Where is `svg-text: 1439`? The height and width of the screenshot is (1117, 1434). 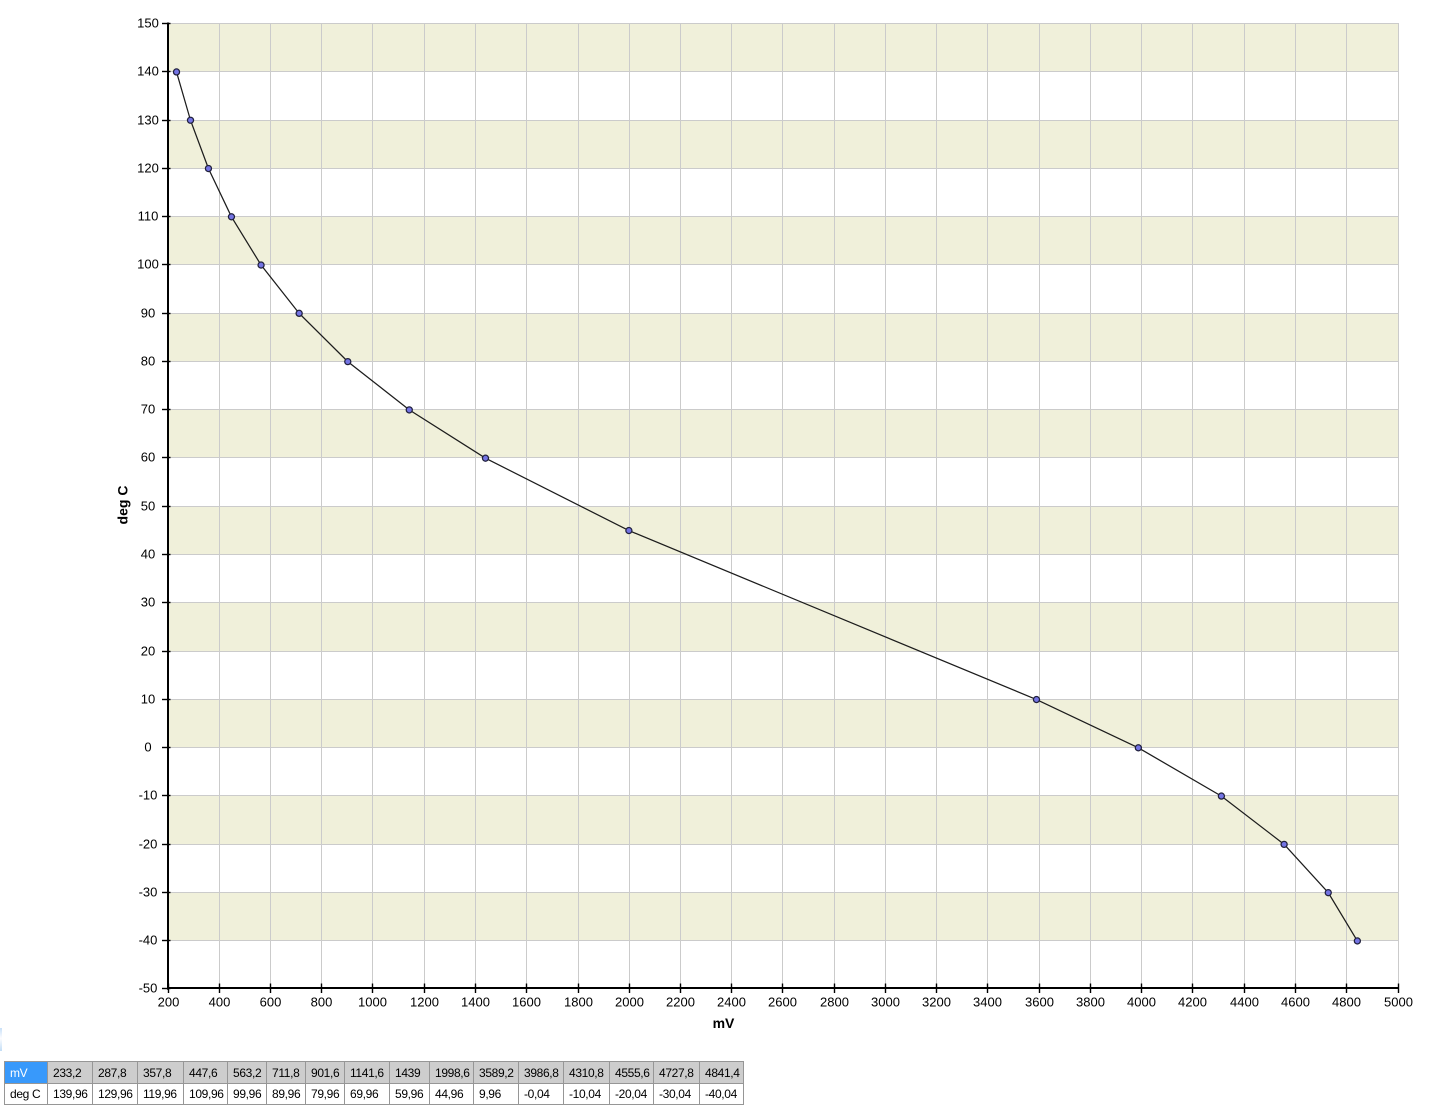 svg-text: 1439 is located at coordinates (408, 1073).